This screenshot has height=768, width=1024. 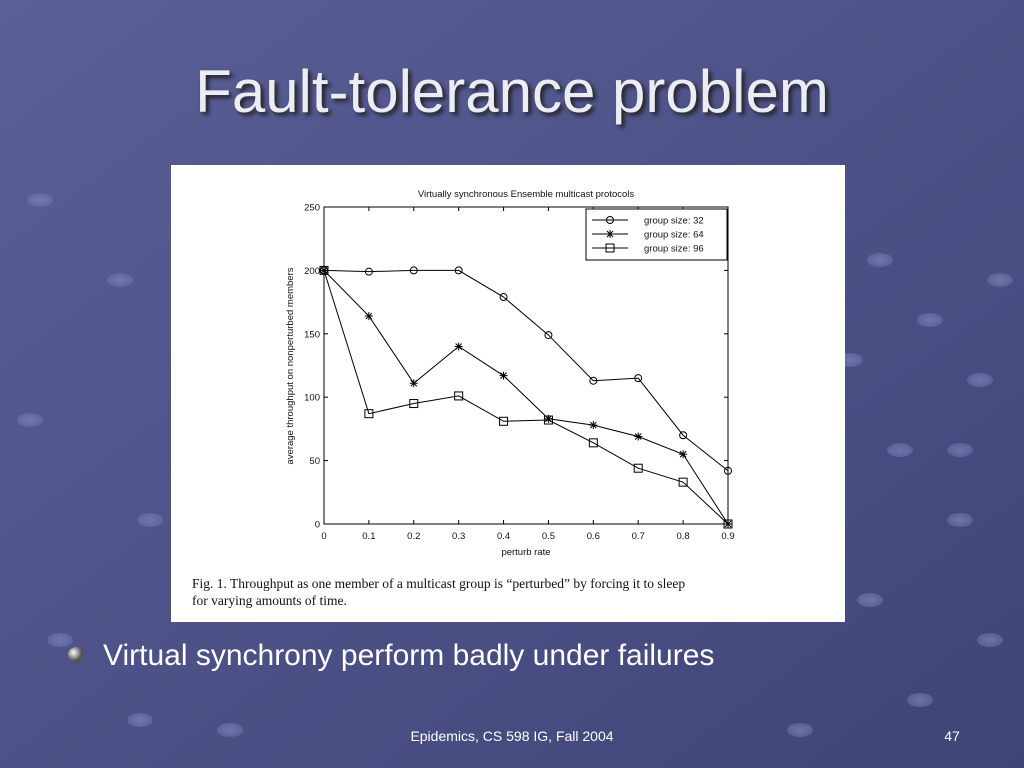 I want to click on bullet-icon, so click(x=76, y=655).